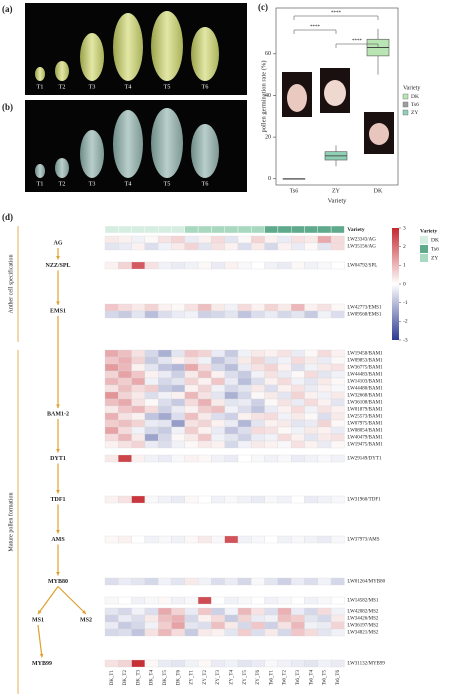 The height and width of the screenshot is (700, 459). Describe the element at coordinates (435, 249) in the screenshot. I see `variety-legend-label: Ts6` at that location.